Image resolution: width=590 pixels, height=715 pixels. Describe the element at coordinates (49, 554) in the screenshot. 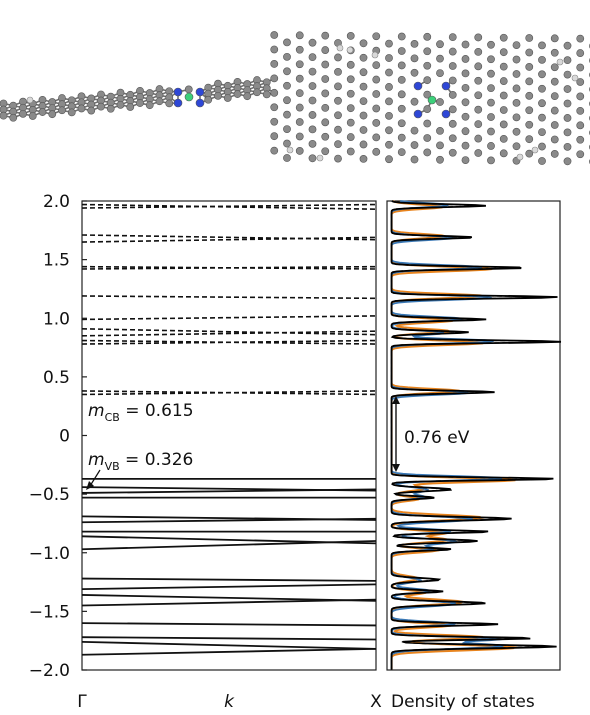

I see `y-tick-label: −1.0` at that location.